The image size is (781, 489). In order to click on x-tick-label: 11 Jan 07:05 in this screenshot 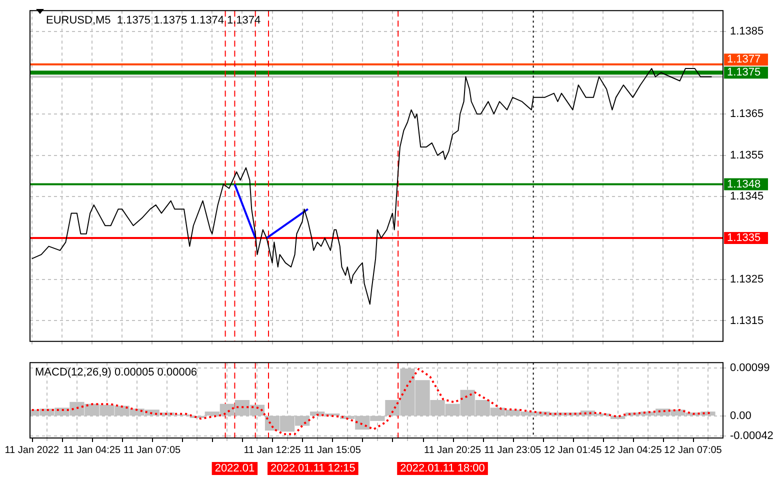, I will do `click(153, 450)`.